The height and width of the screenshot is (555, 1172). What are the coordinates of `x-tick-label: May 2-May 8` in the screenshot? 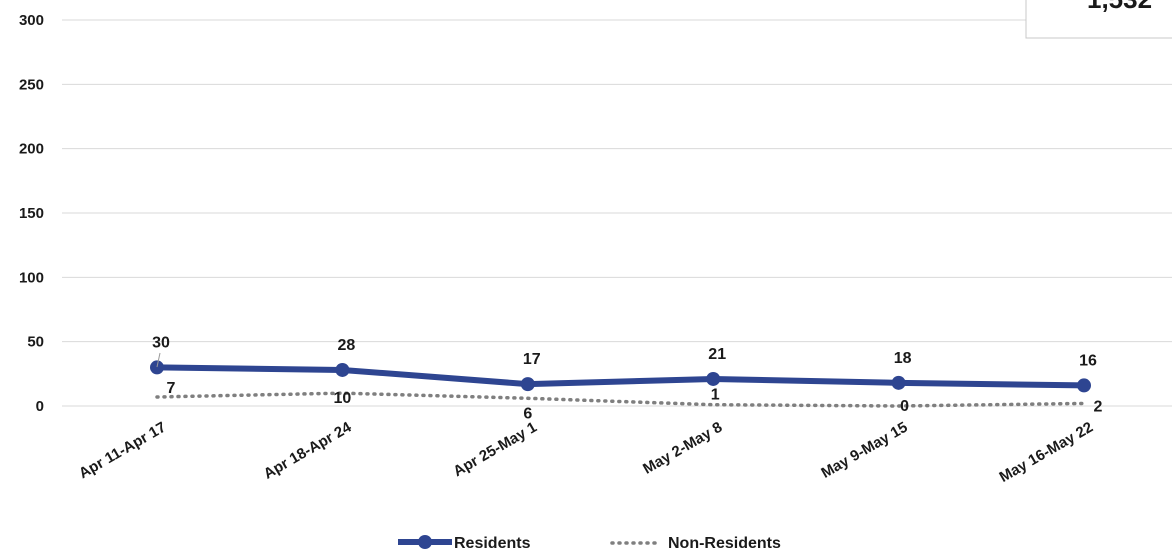 It's located at (682, 448).